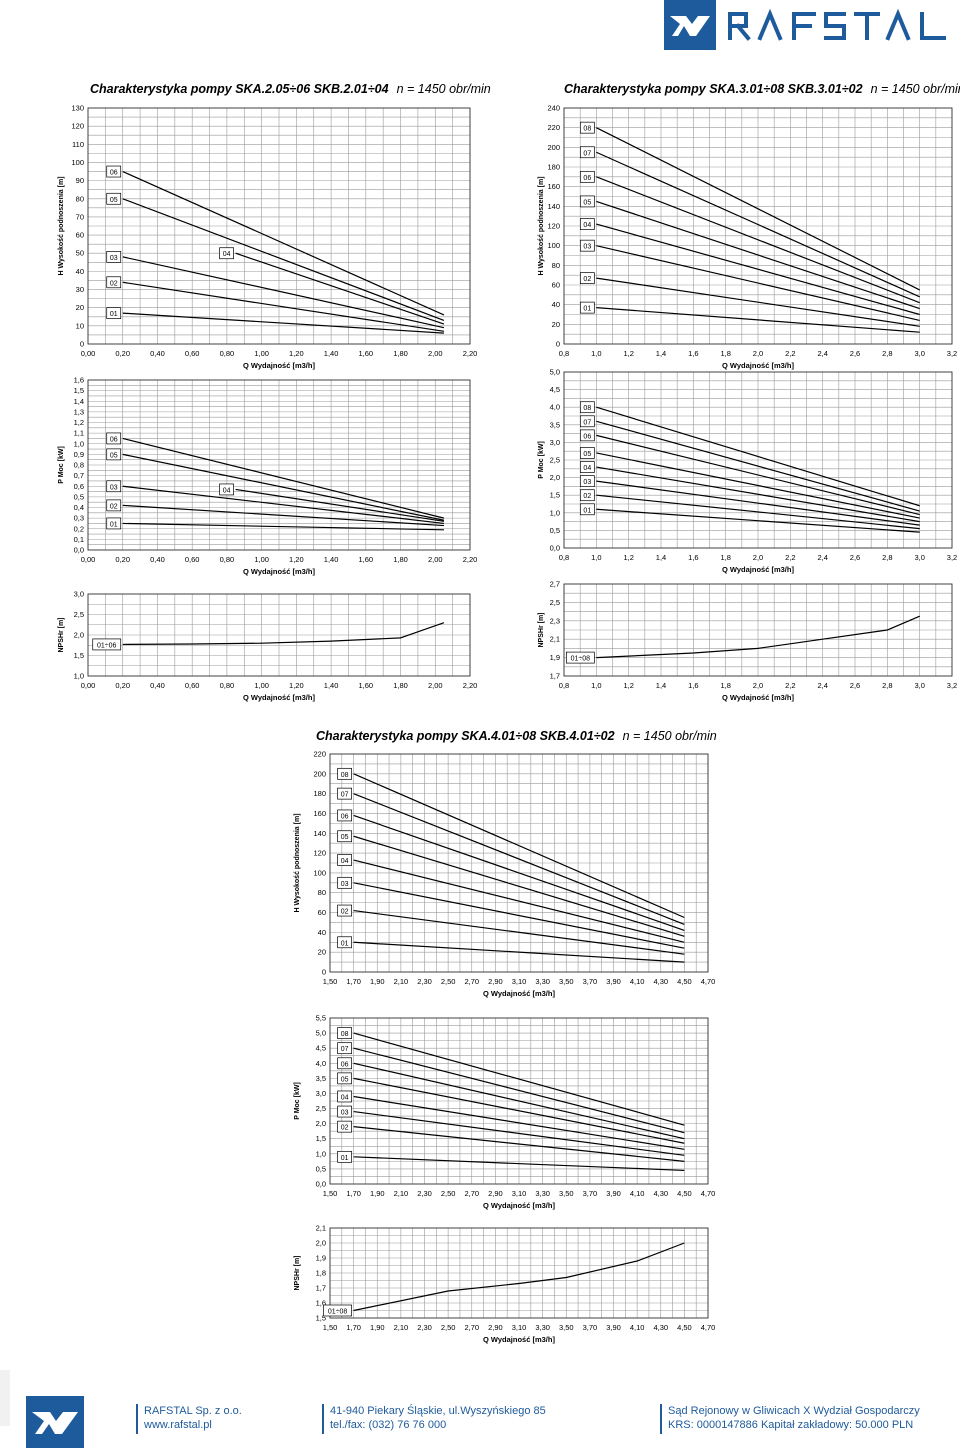  What do you see at coordinates (322, 952) in the screenshot?
I see `y-tick-label: 20` at bounding box center [322, 952].